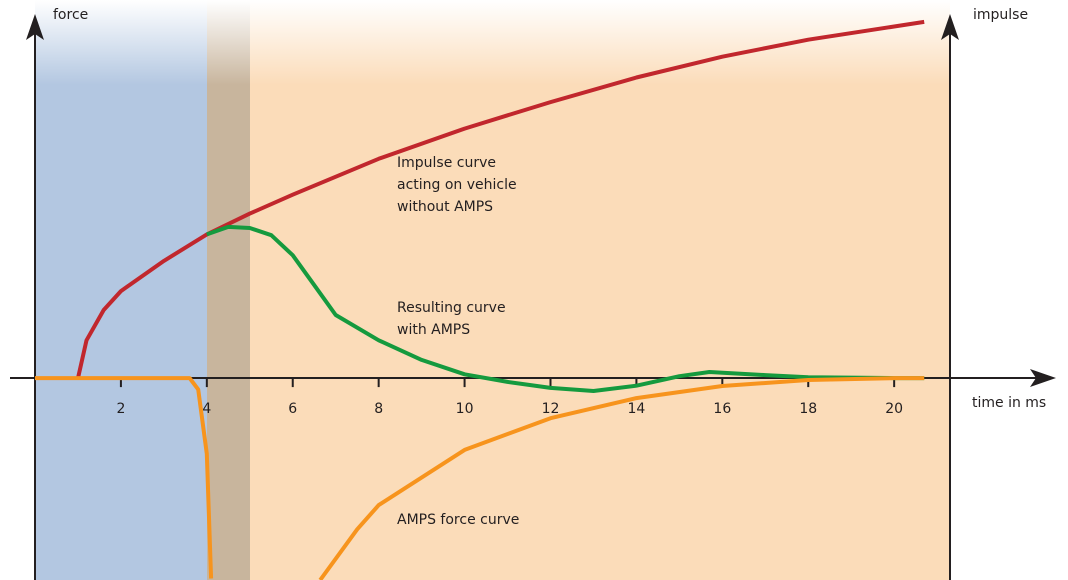  I want to click on annotation: with AMPS, so click(433, 330).